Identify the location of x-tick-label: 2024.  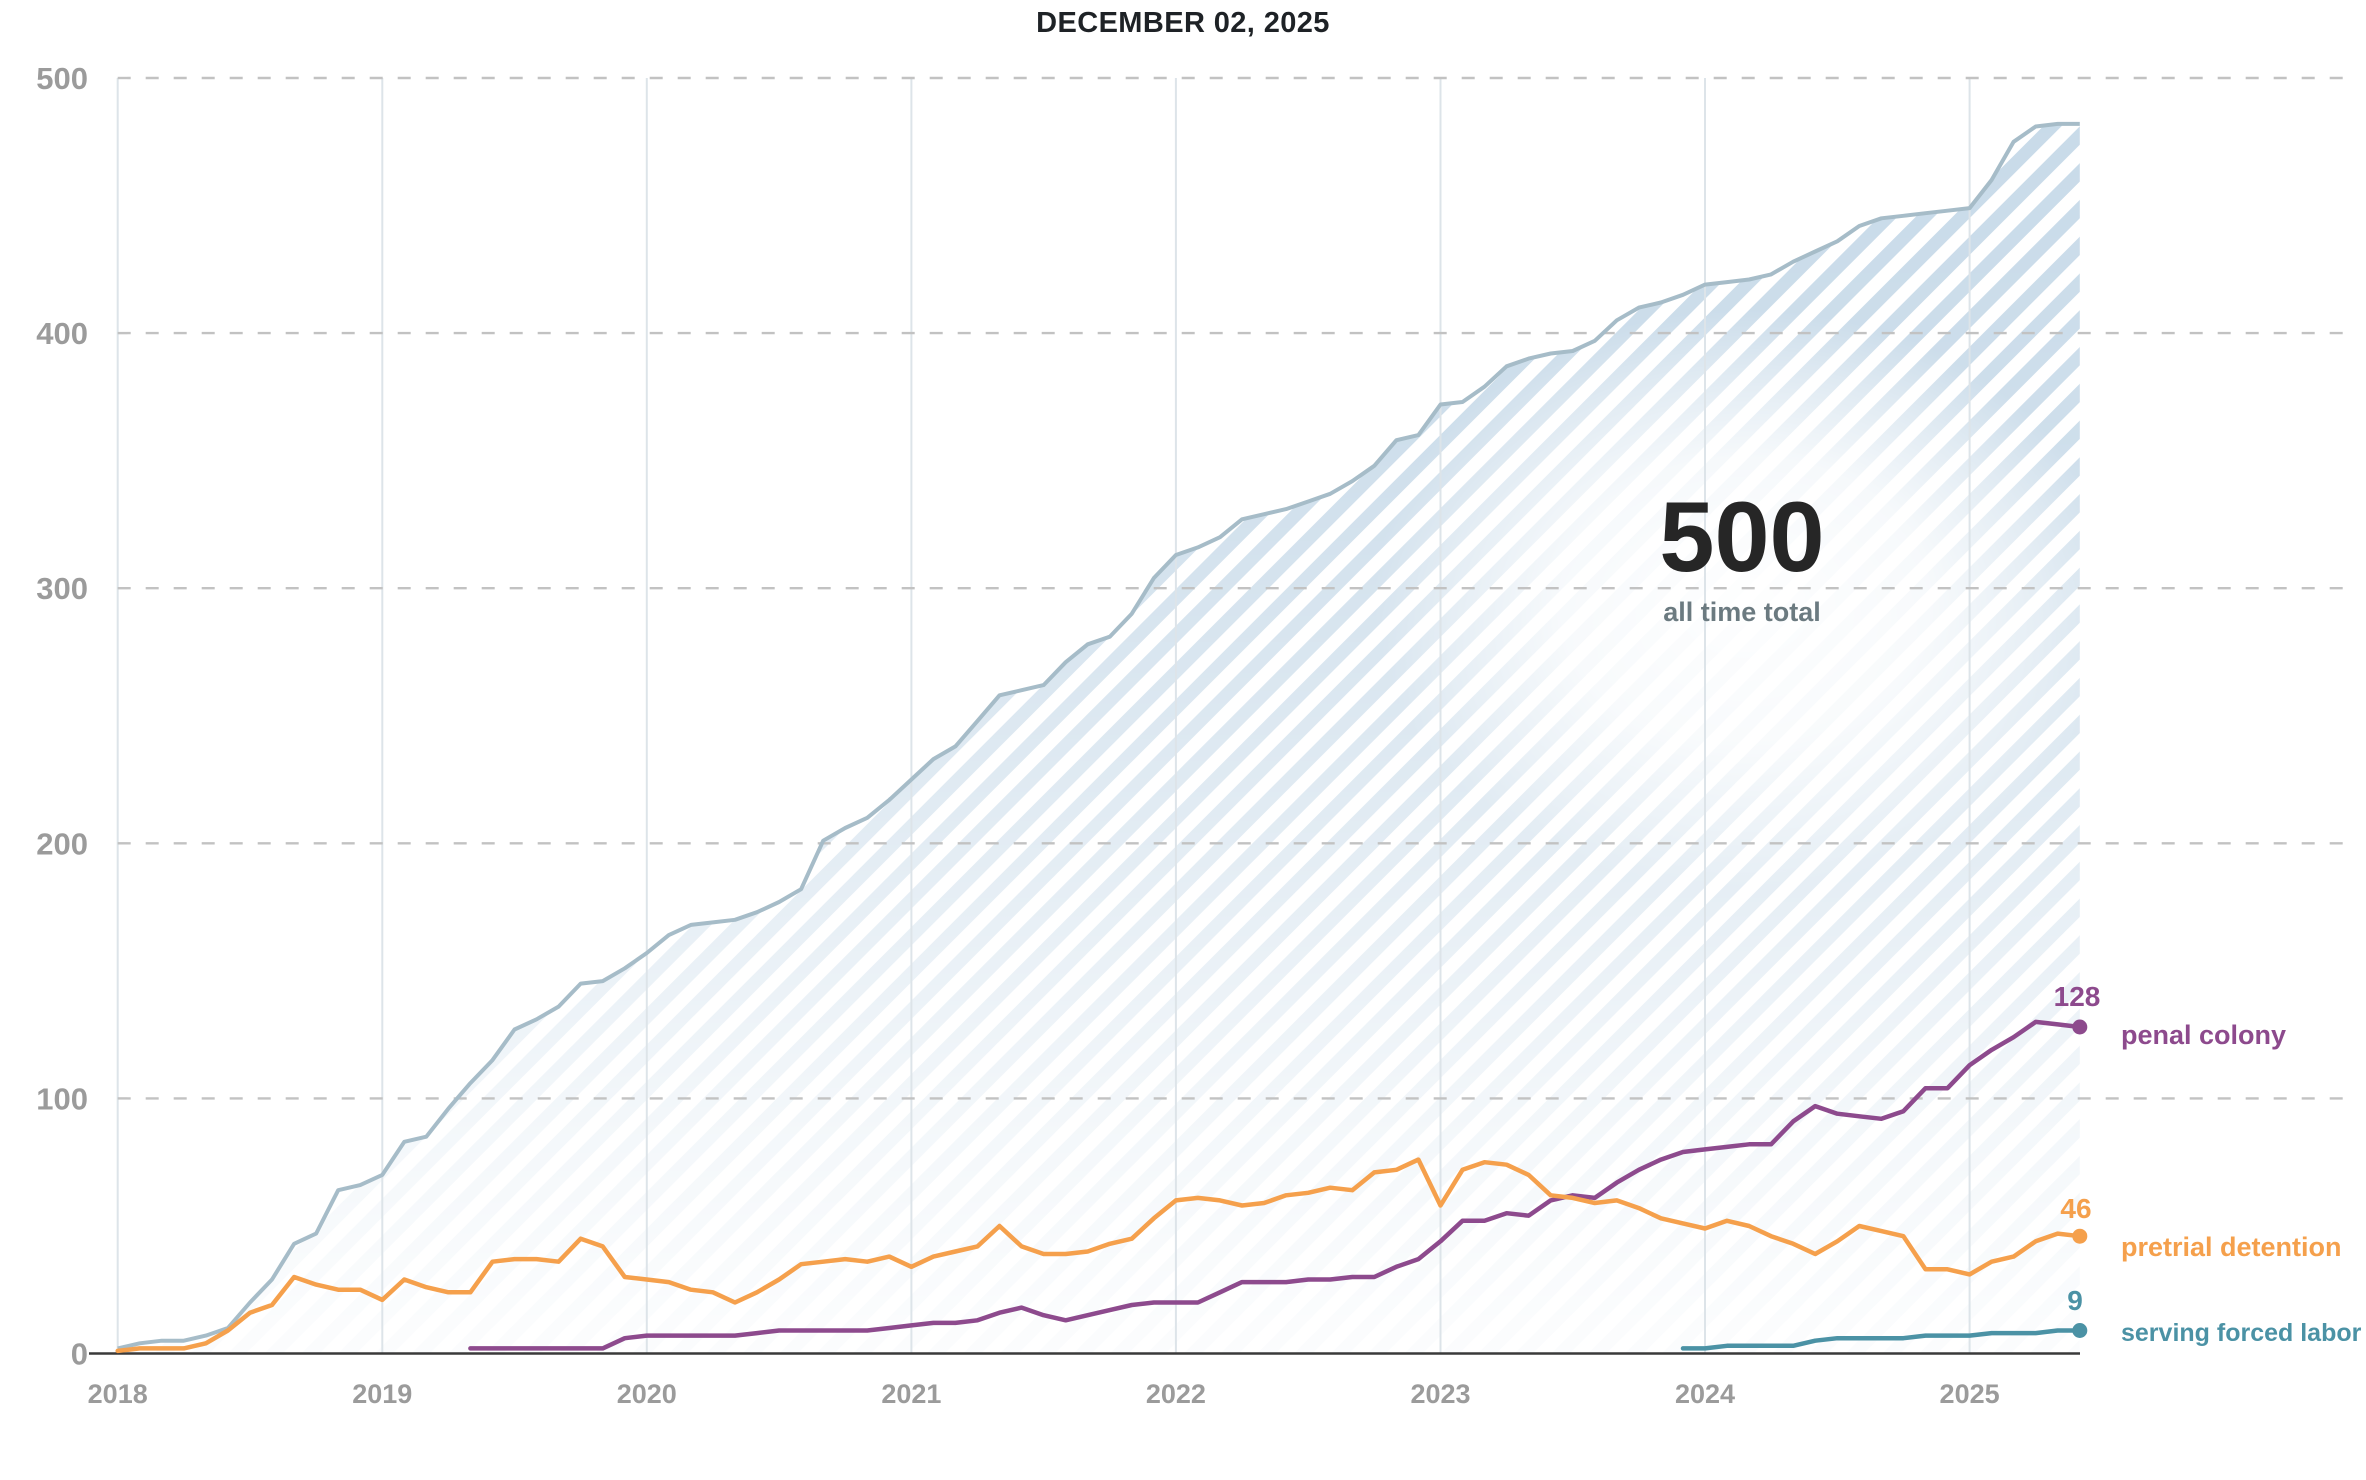
(1705, 1394).